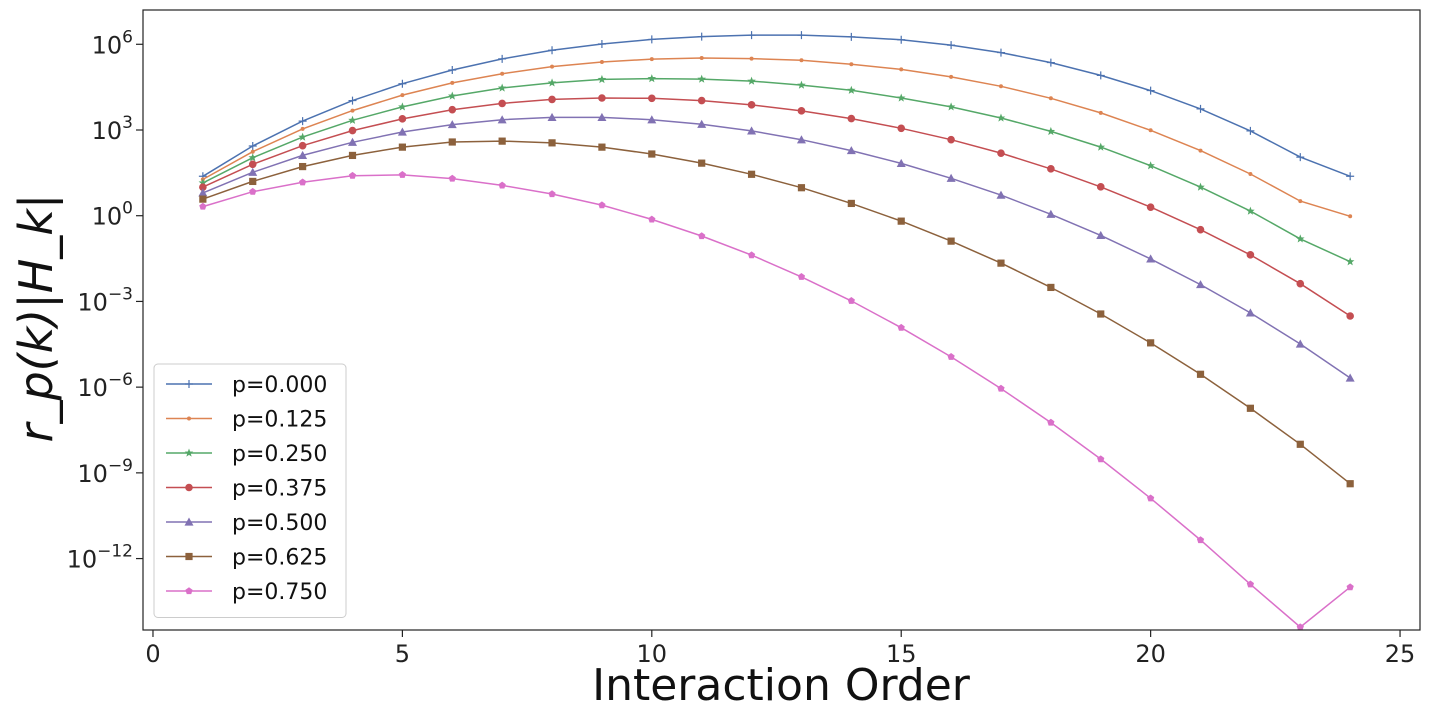 This screenshot has height=720, width=1440. Describe the element at coordinates (279, 592) in the screenshot. I see `legend-label: p=0.750` at that location.